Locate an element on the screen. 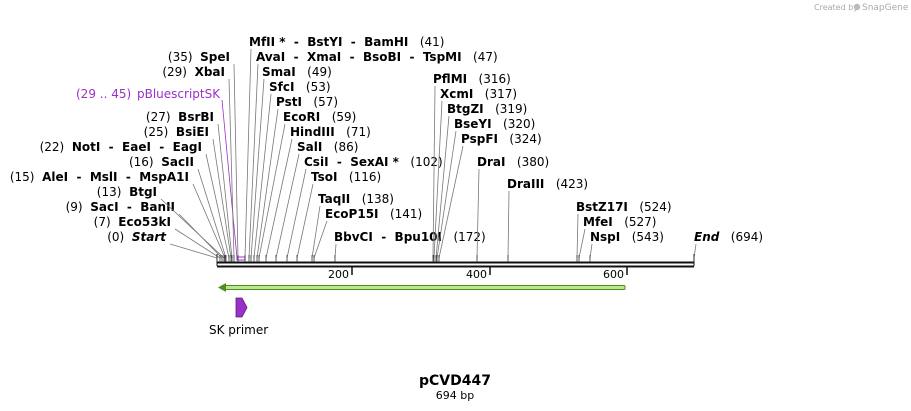 The width and height of the screenshot is (911, 411). enzyme-name: MslI is located at coordinates (104, 177).